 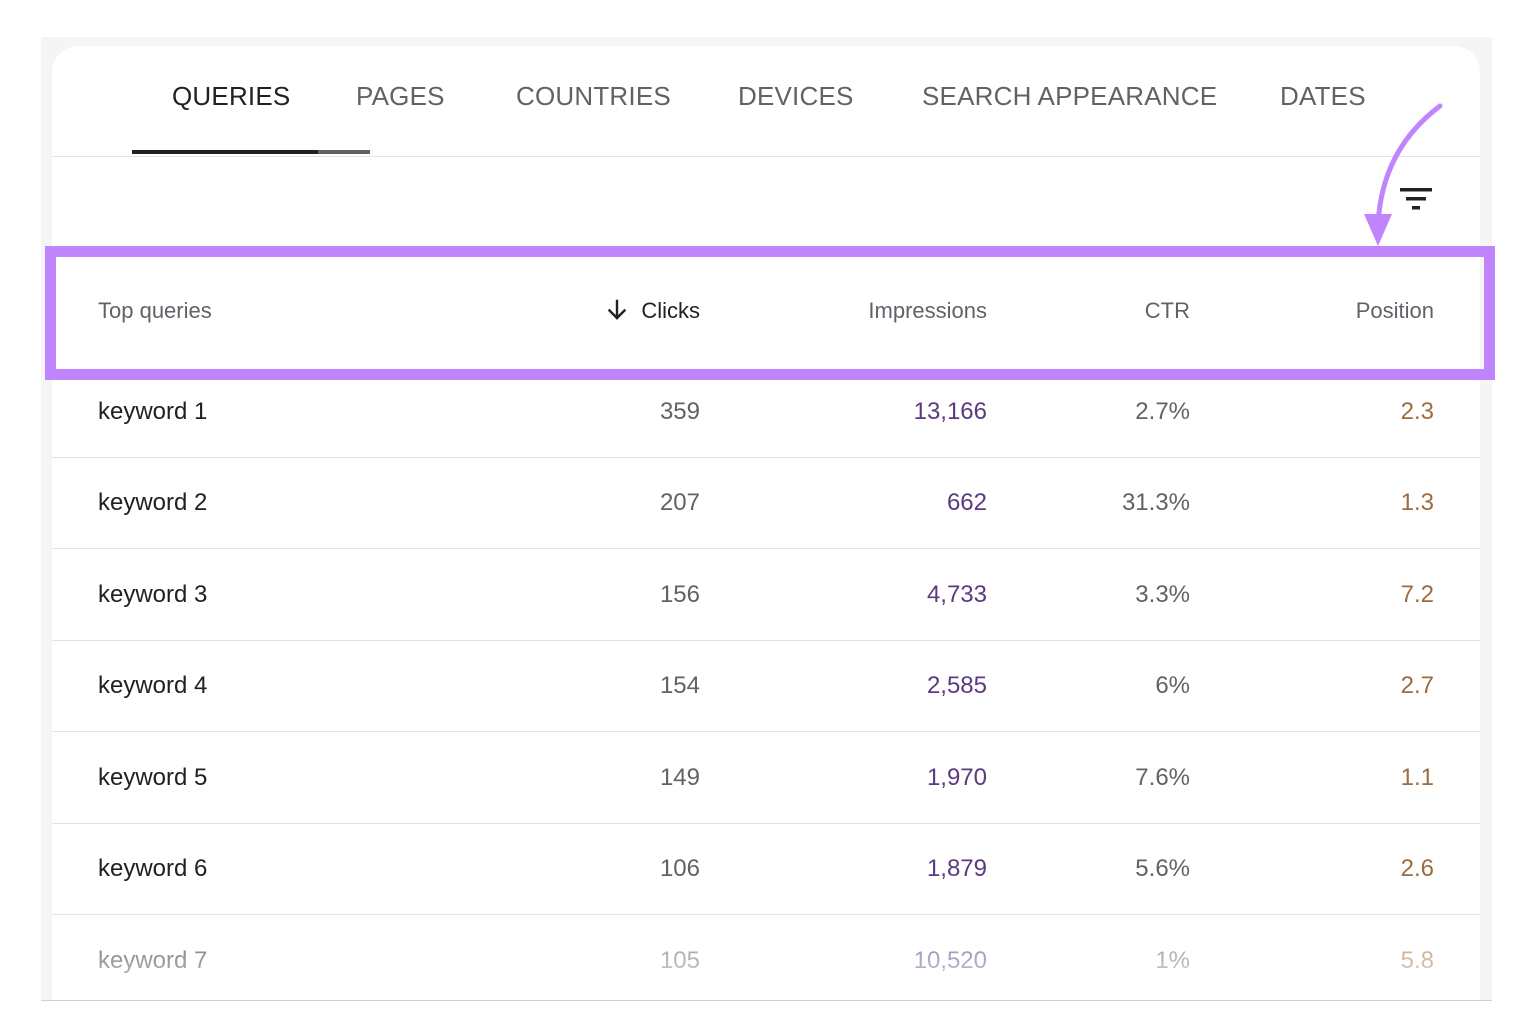 I want to click on query-cell: keyword 2, so click(x=153, y=502).